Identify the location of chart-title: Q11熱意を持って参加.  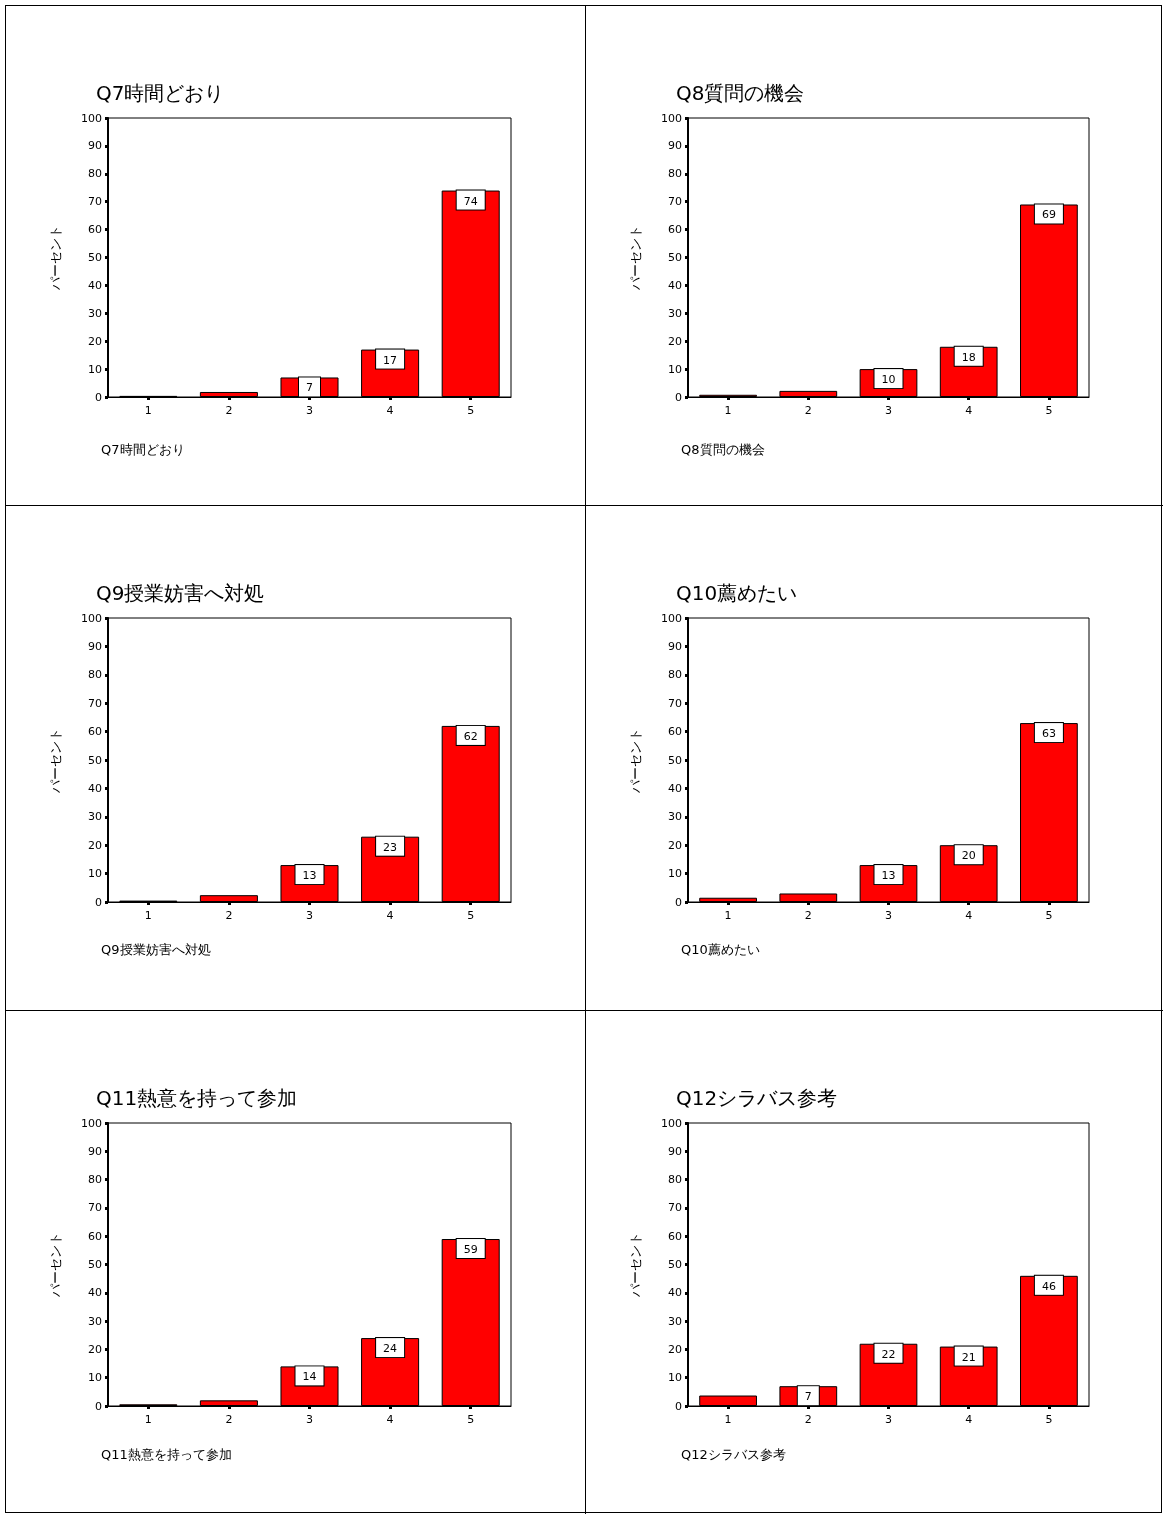
(197, 1098).